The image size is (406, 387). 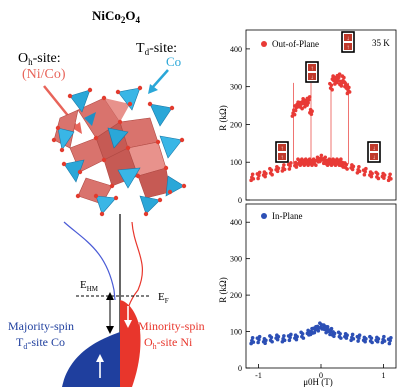 I want to click on x-tick-label: 0, so click(x=321, y=375).